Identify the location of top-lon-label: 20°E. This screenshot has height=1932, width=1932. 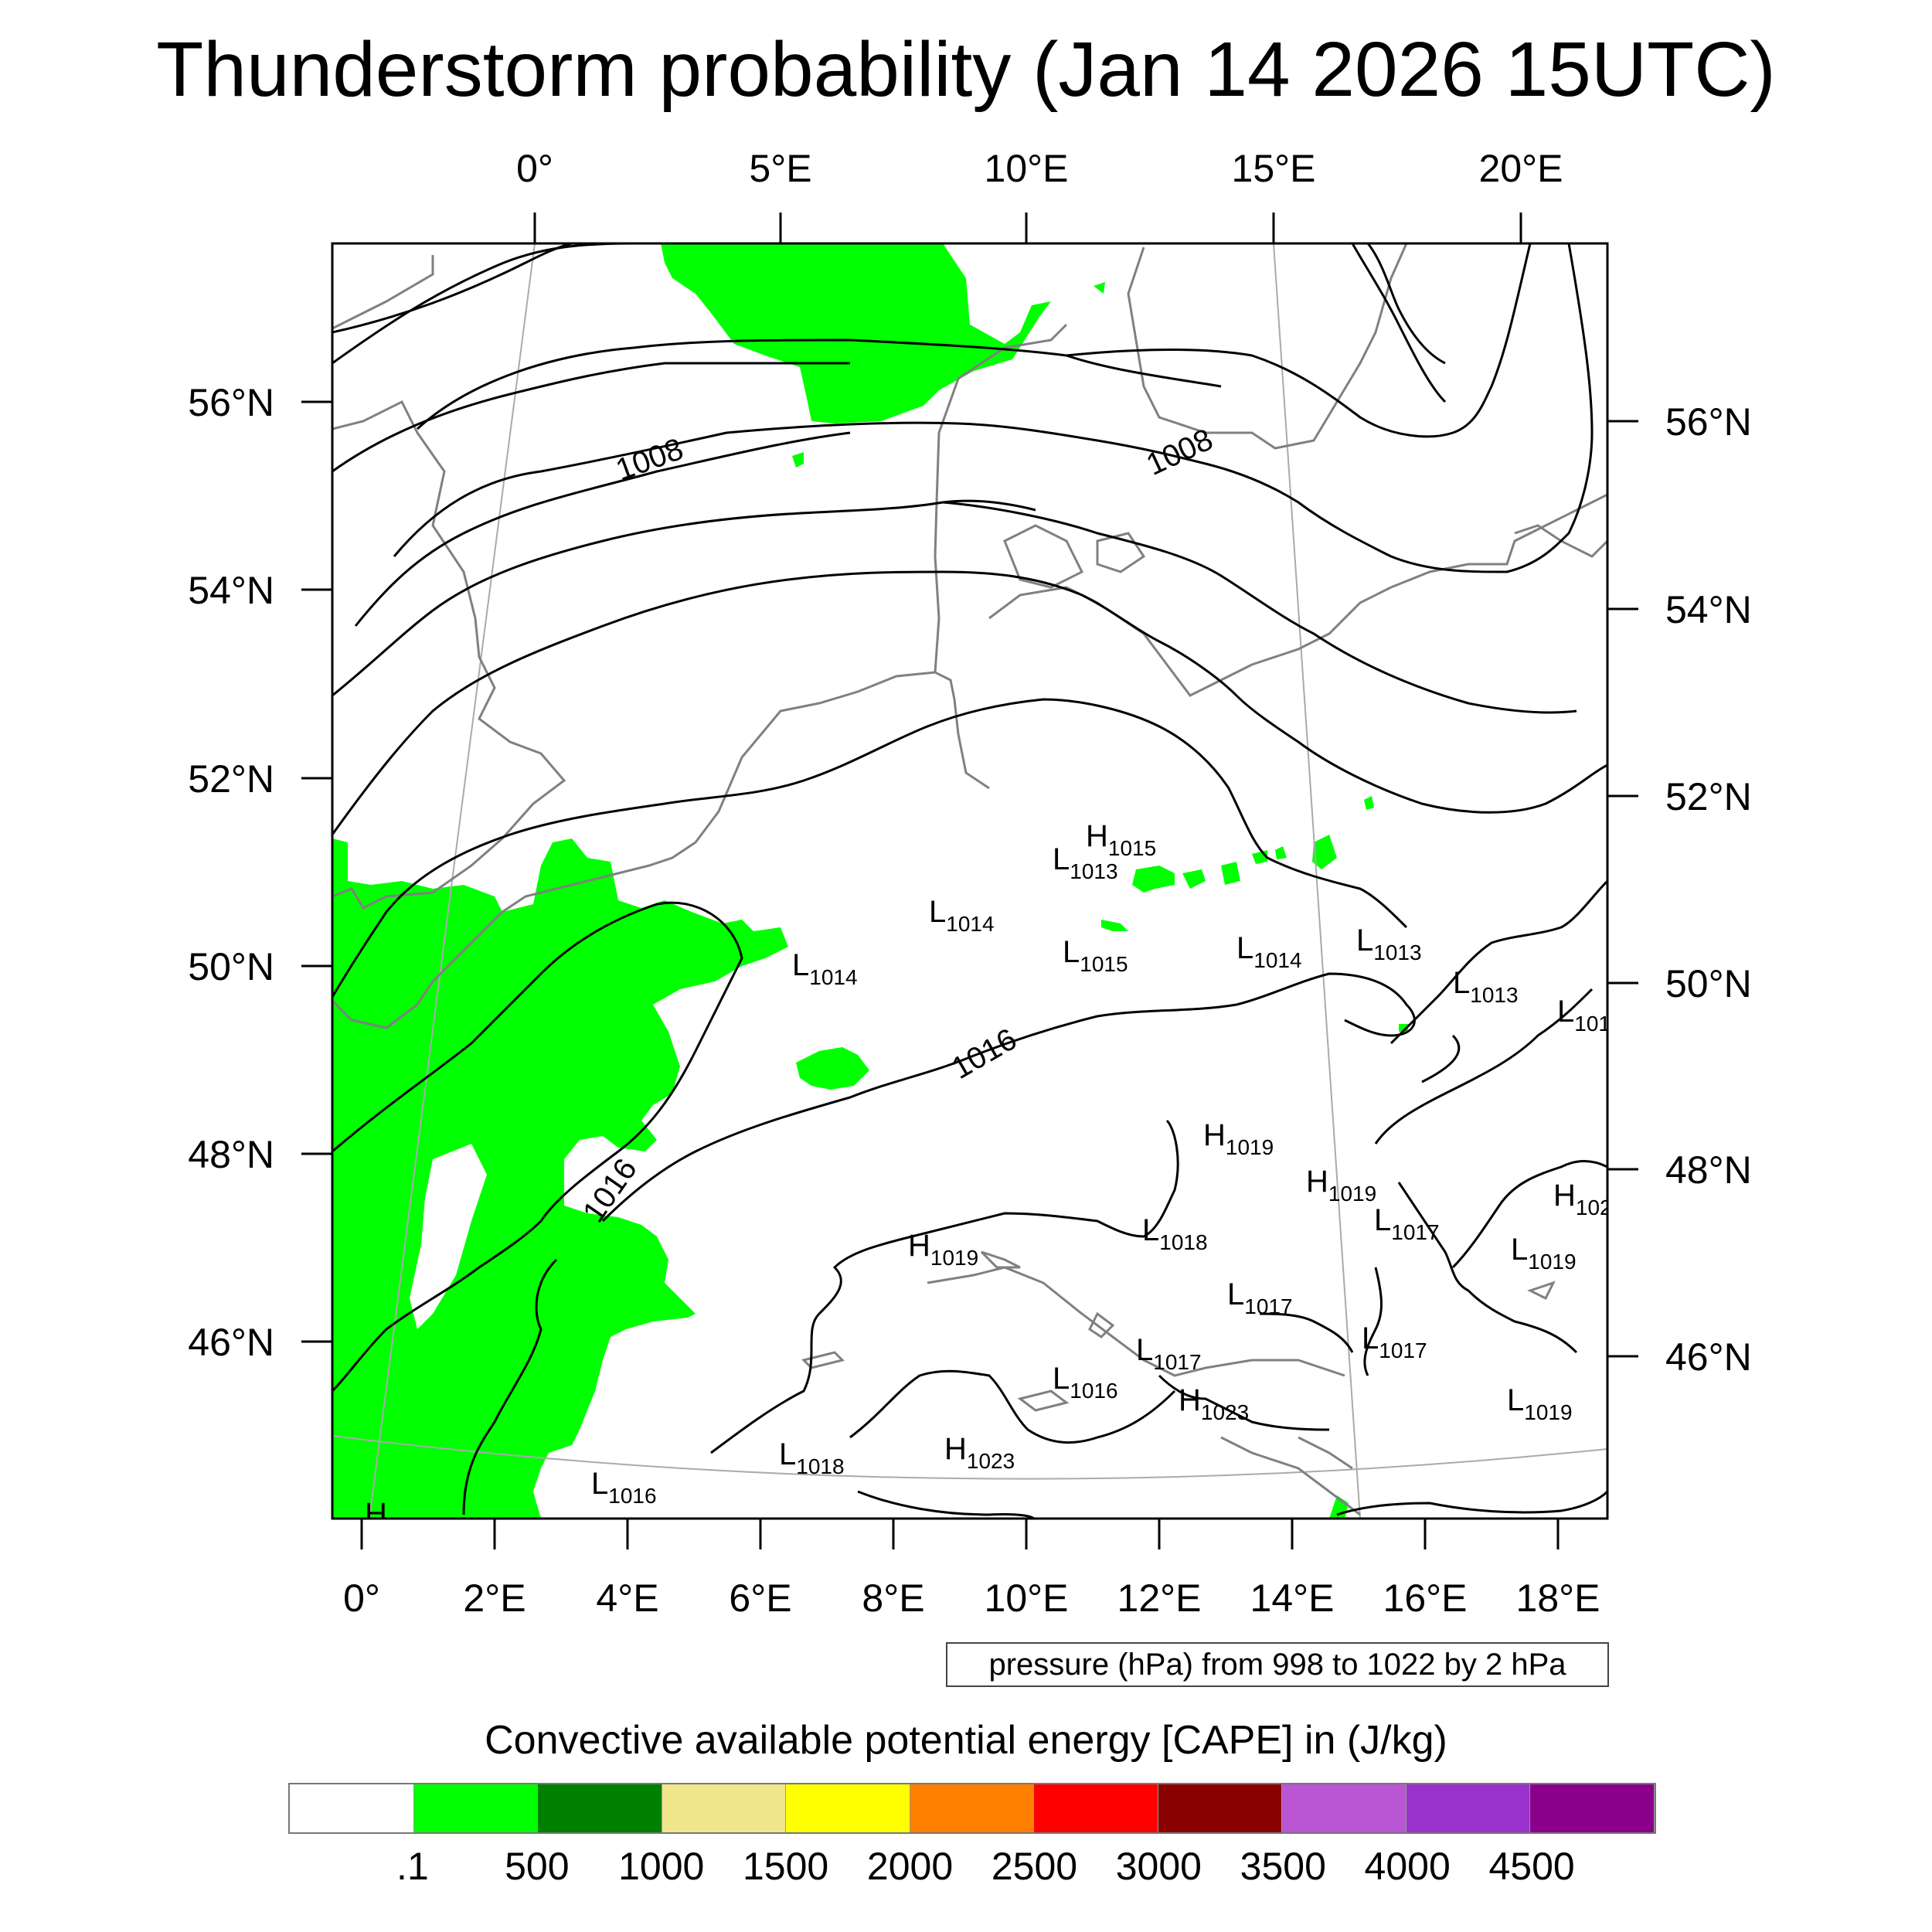
(1521, 168).